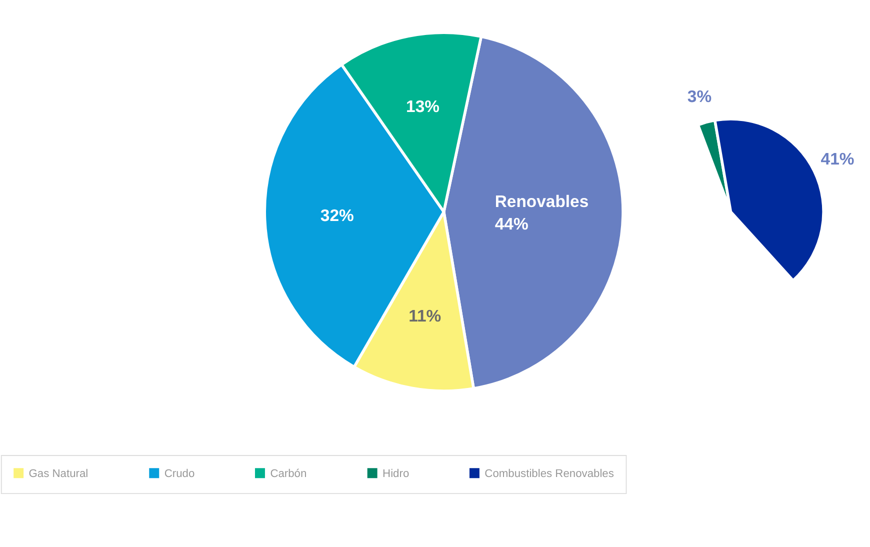 Image resolution: width=870 pixels, height=547 pixels. What do you see at coordinates (423, 106) in the screenshot?
I see `data-label: 13%` at bounding box center [423, 106].